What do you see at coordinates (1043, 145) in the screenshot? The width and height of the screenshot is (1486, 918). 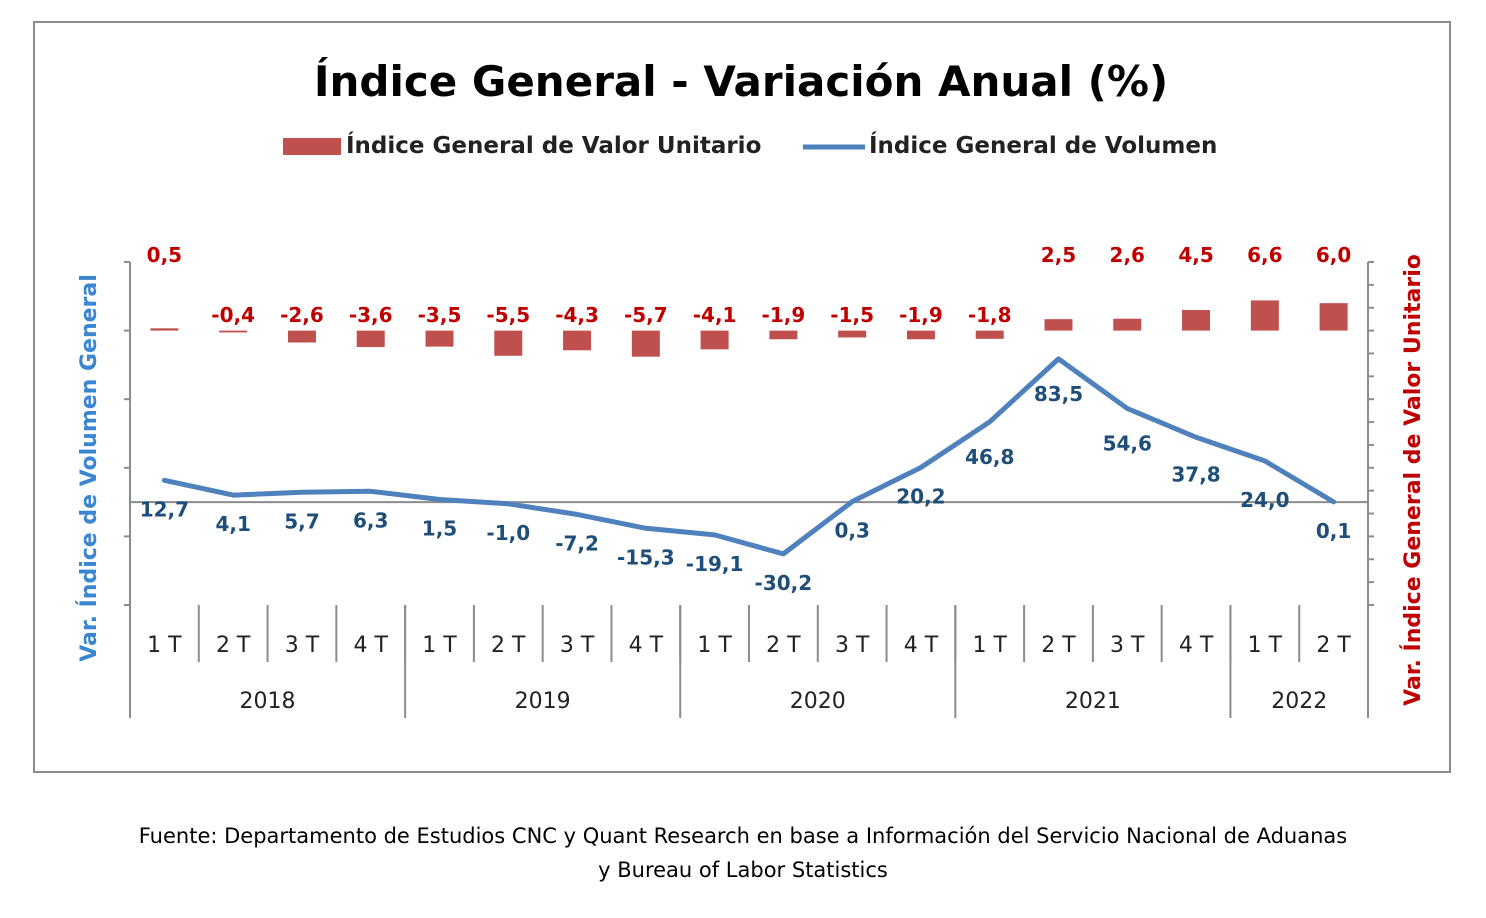 I see `legend-label-volumen: Índice General de Volumen` at bounding box center [1043, 145].